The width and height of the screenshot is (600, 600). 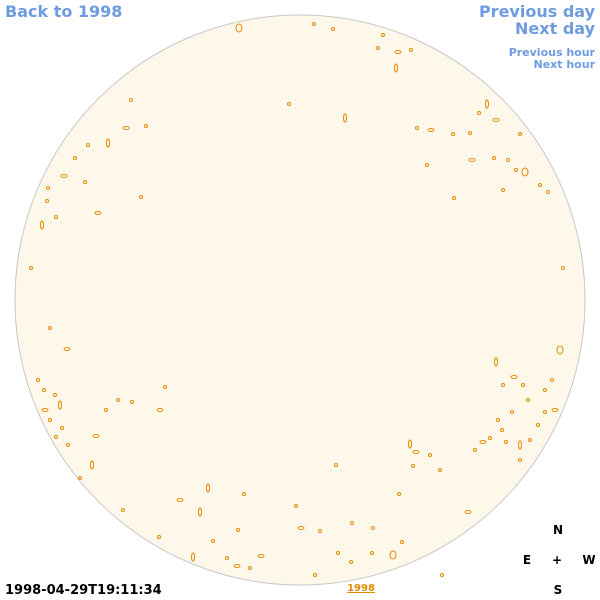 I want to click on next-day-link: Next day, so click(x=555, y=28).